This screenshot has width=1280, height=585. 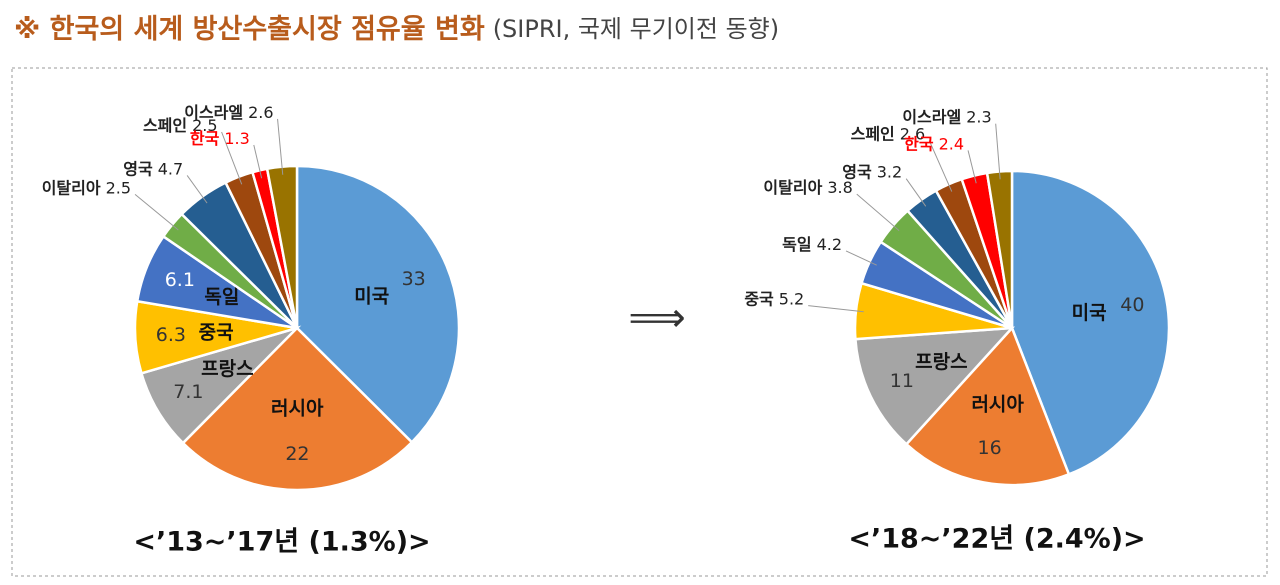 I want to click on slice-label: 스페인 2.5, so click(x=180, y=125).